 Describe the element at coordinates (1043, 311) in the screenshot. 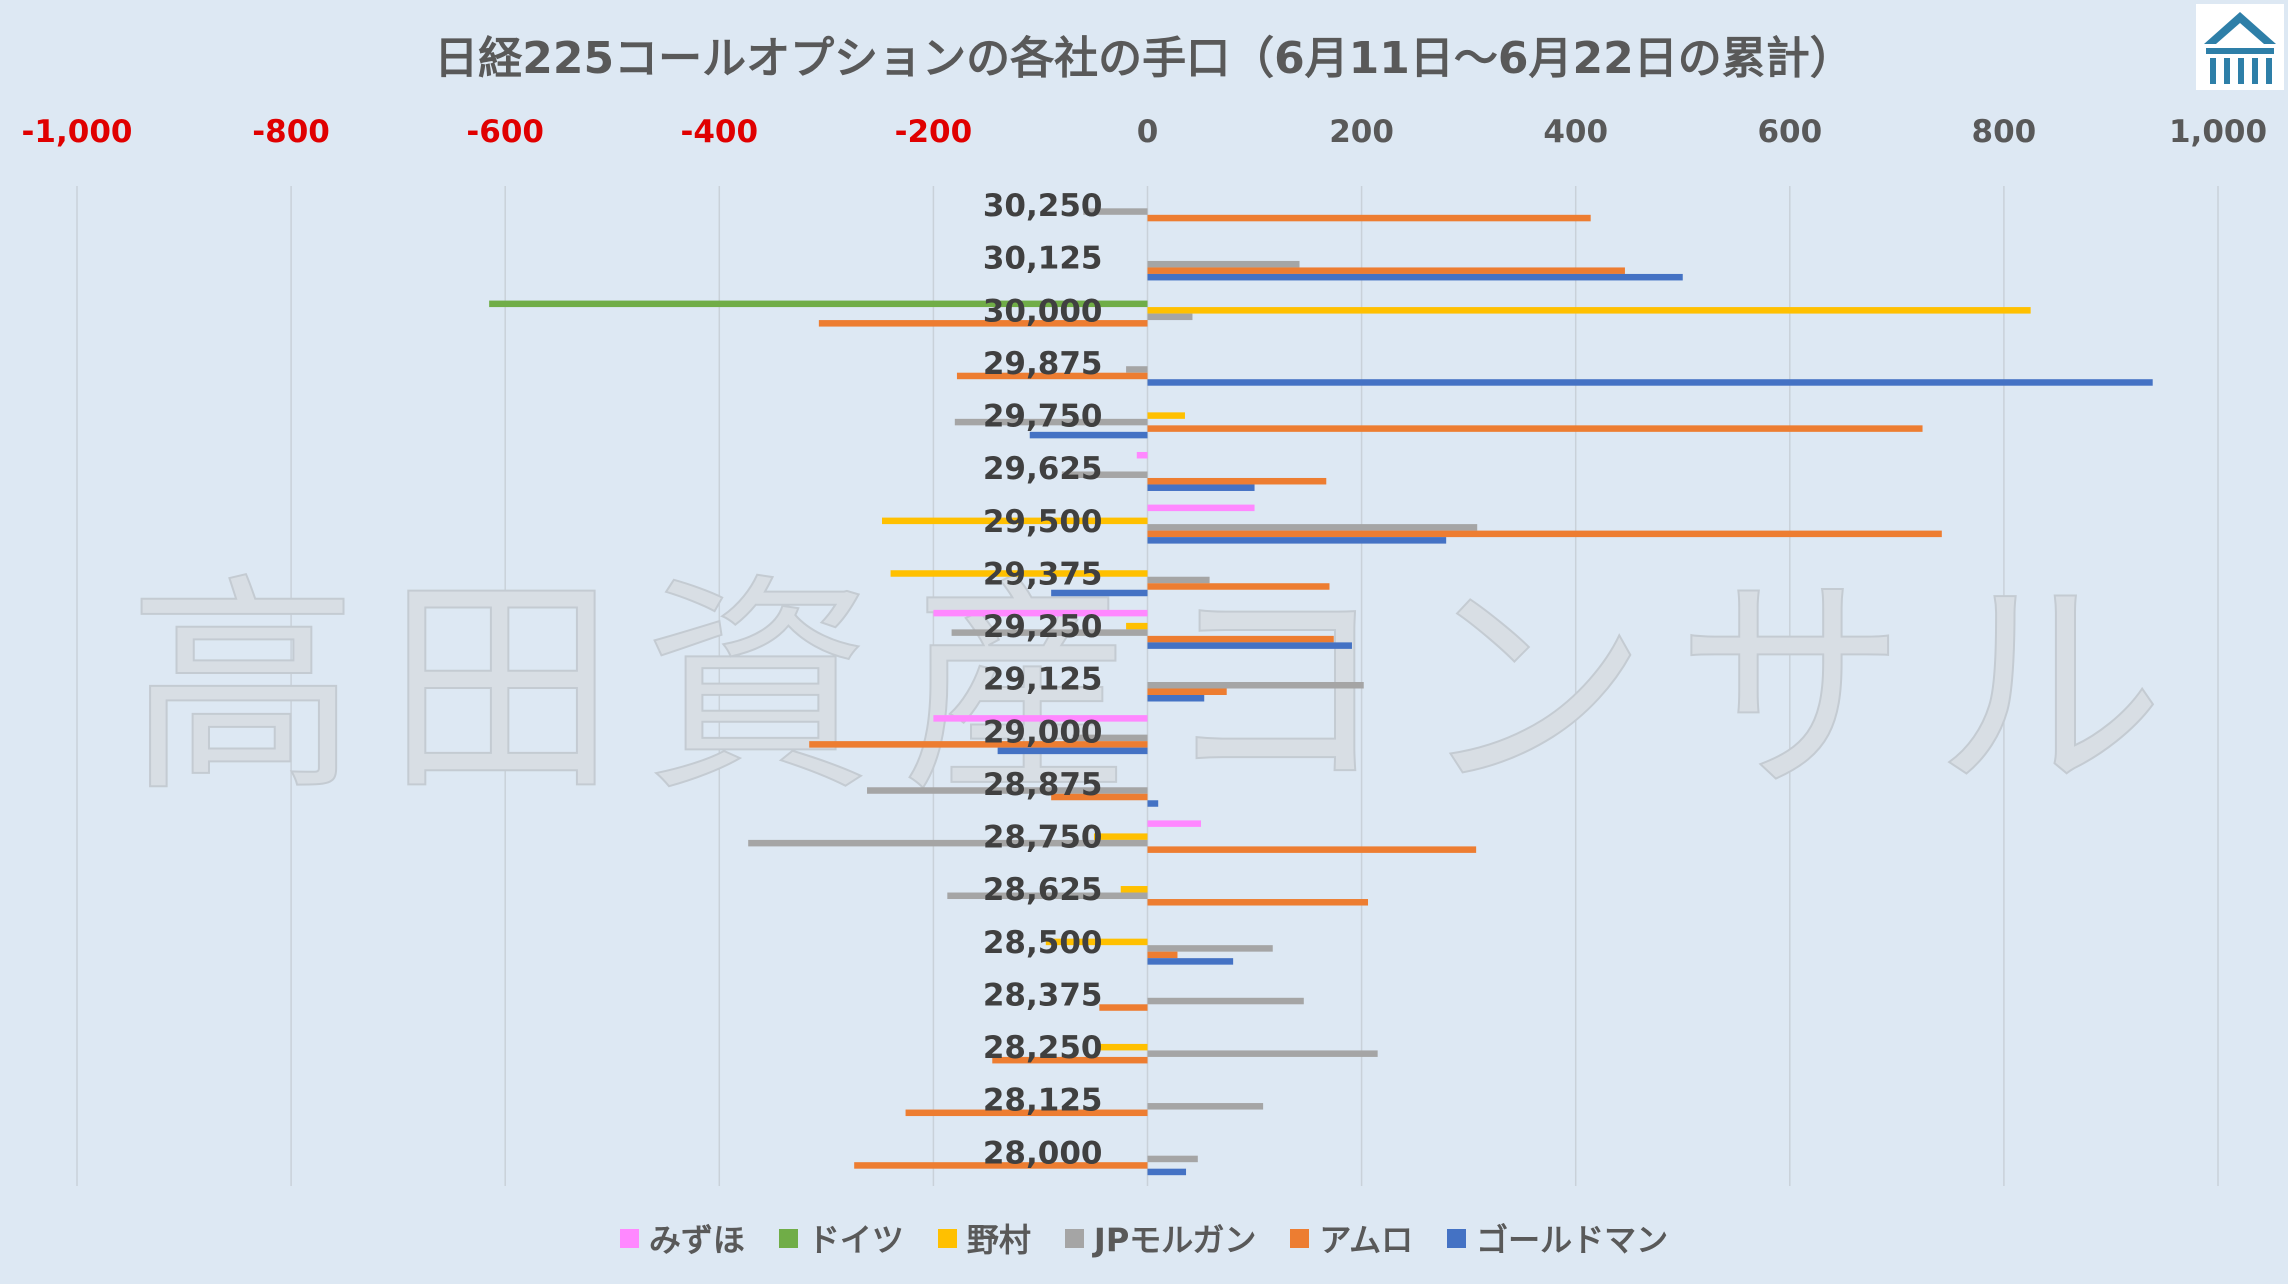

I see `category-label: 30,000` at that location.